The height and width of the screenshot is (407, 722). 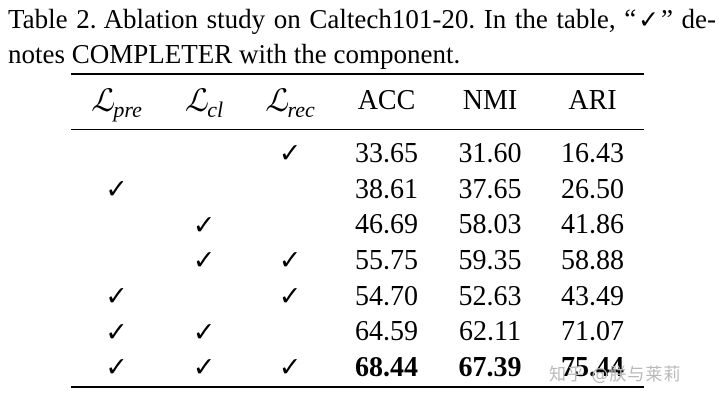 I want to click on table-row: ✓ ✓ 55.75 59.35 58.88, so click(x=357, y=261).